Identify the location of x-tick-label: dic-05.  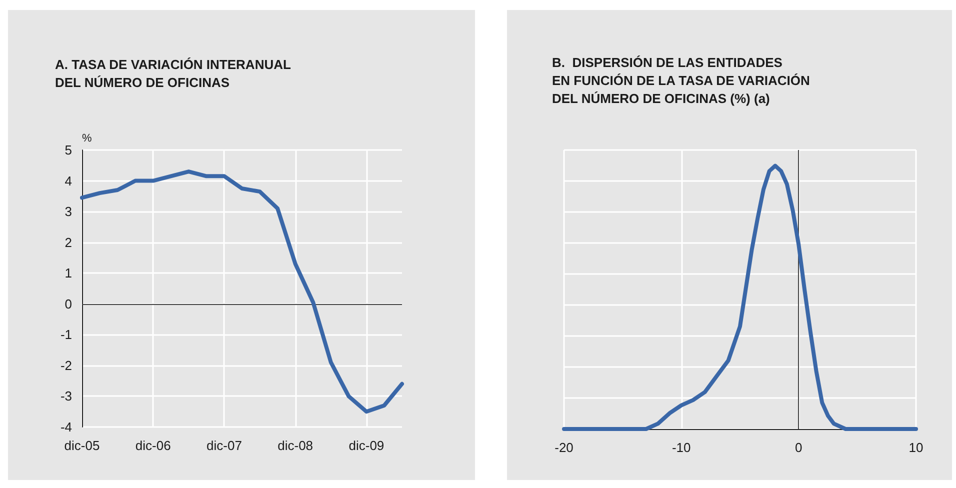
(82, 445).